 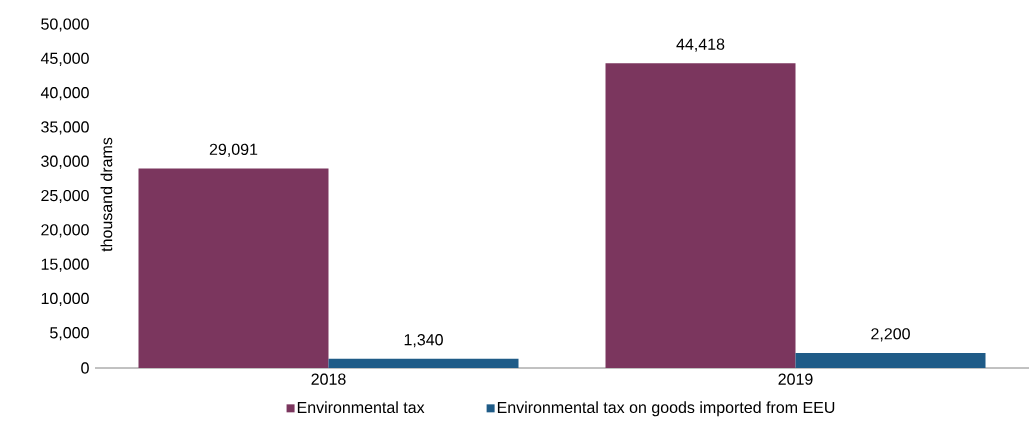 I want to click on data-label: 1,340, so click(x=423, y=341).